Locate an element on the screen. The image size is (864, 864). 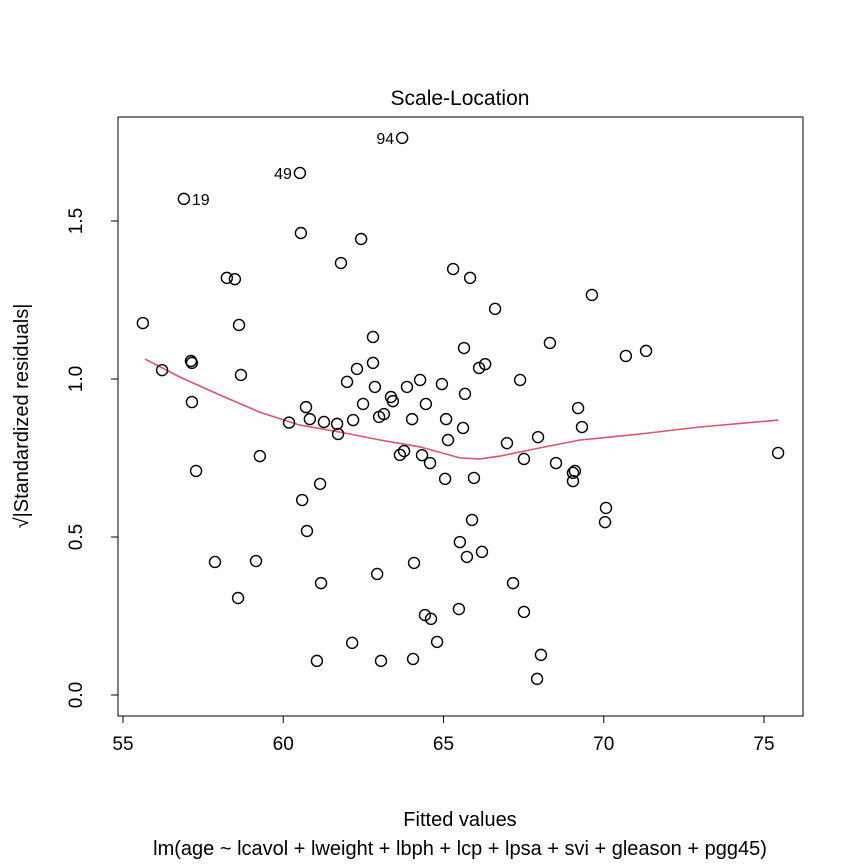
y-tick-label: 1.5 is located at coordinates (76, 221).